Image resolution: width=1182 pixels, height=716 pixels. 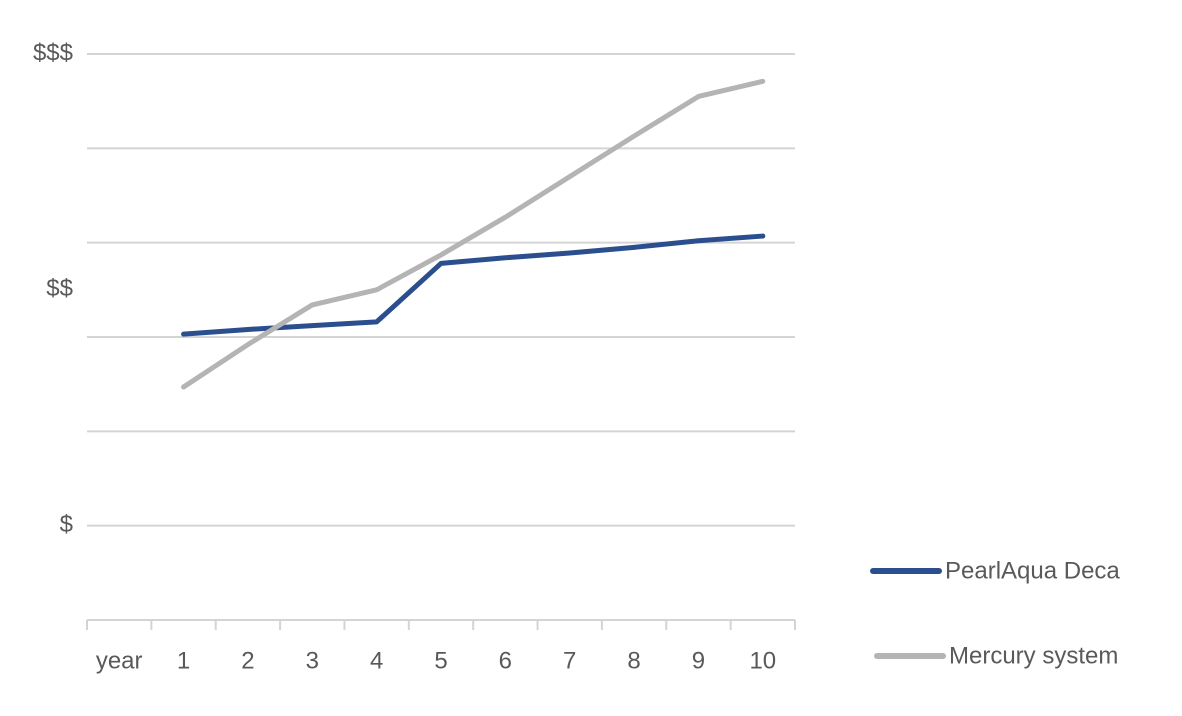 I want to click on x-tick-label: 4, so click(x=376, y=660).